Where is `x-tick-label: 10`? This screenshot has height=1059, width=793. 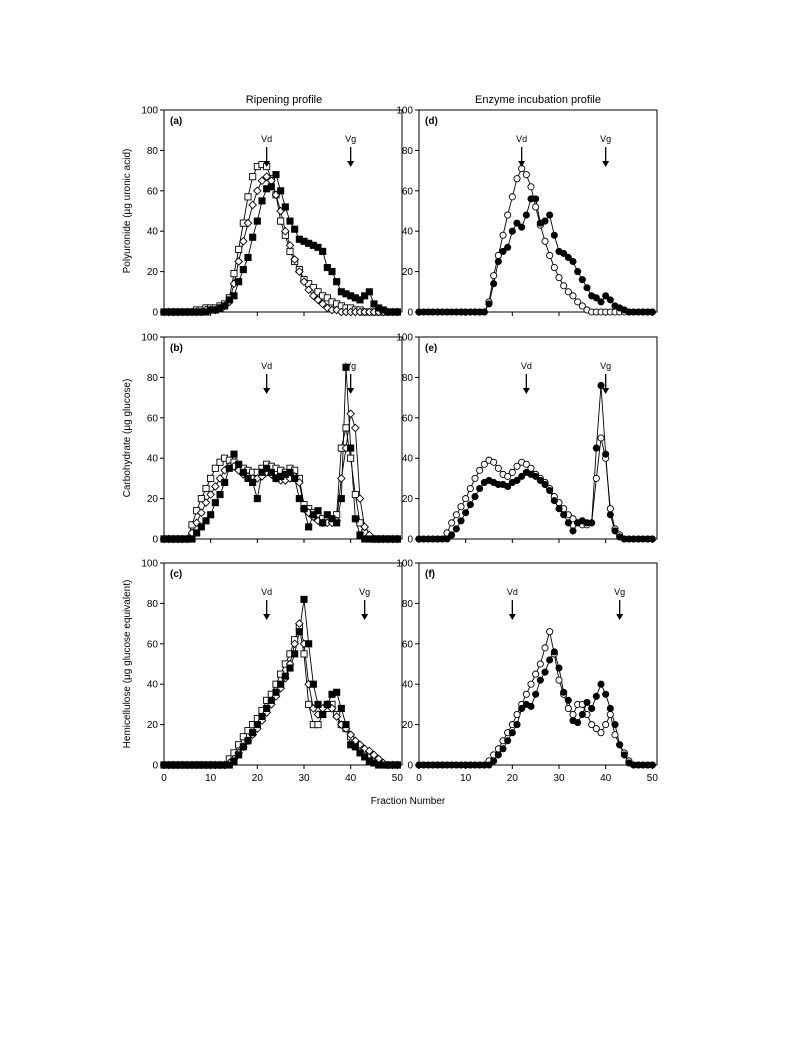
x-tick-label: 10 is located at coordinates (211, 778).